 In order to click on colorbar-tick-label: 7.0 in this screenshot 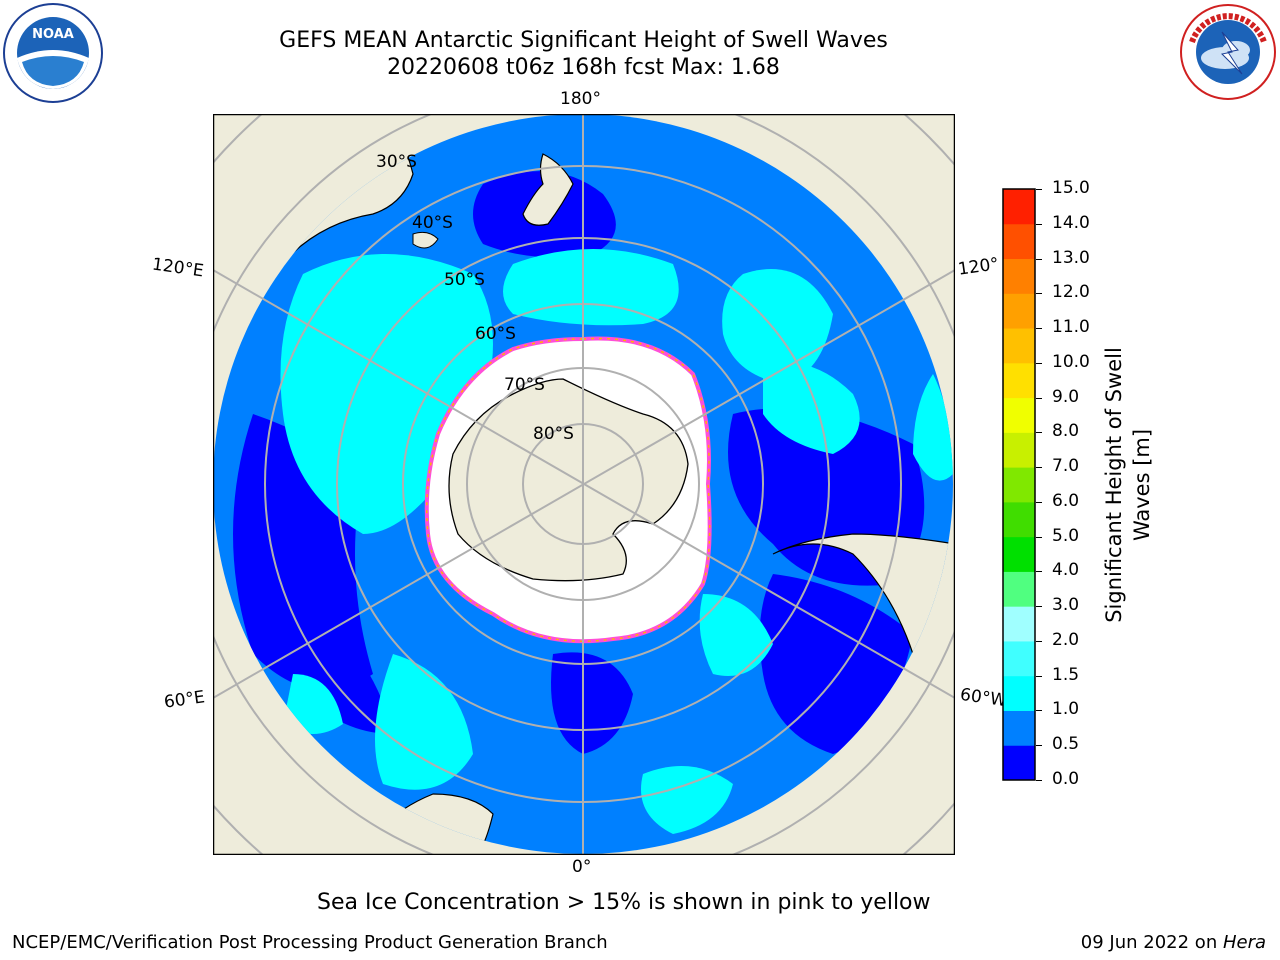, I will do `click(1066, 466)`.